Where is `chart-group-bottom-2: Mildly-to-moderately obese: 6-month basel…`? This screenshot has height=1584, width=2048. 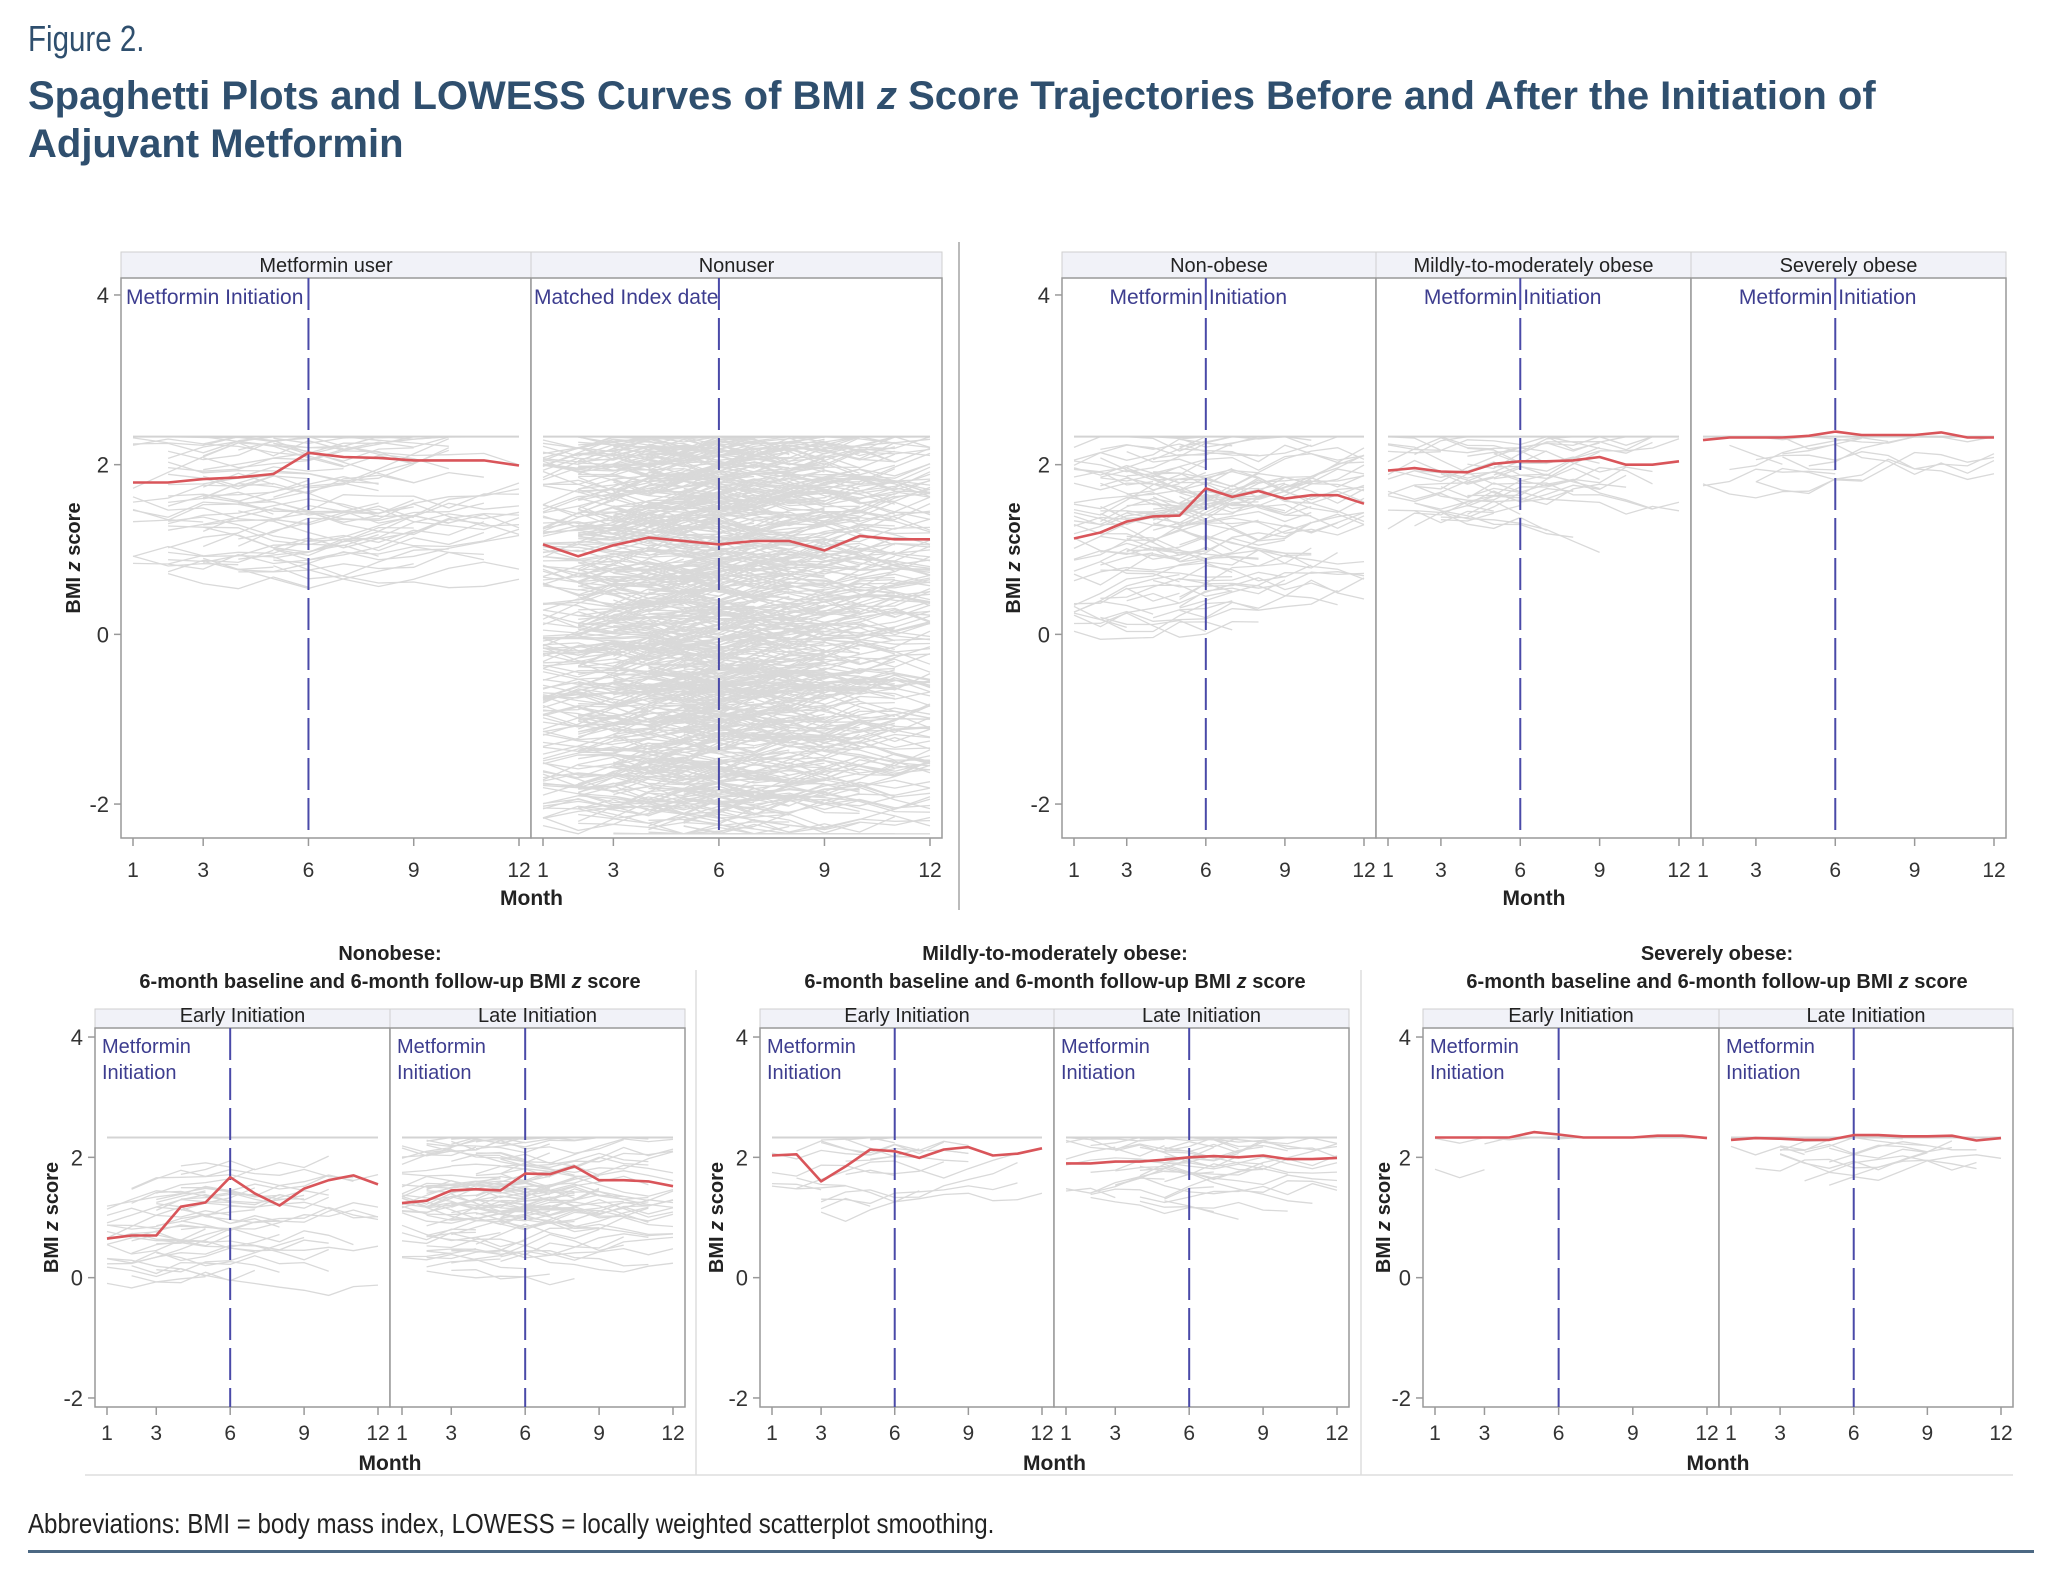 chart-group-bottom-2: Mildly-to-moderately obese: 6-month basel… is located at coordinates (1028, 1209).